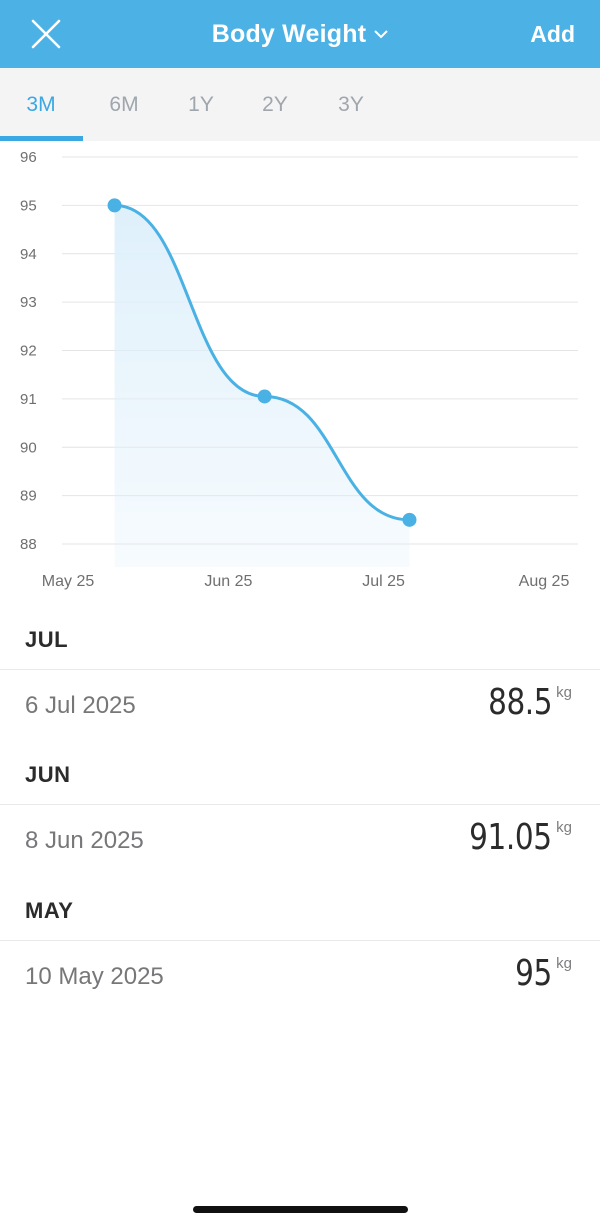 Image resolution: width=600 pixels, height=1227 pixels. I want to click on active-tab-indicator, so click(41, 138).